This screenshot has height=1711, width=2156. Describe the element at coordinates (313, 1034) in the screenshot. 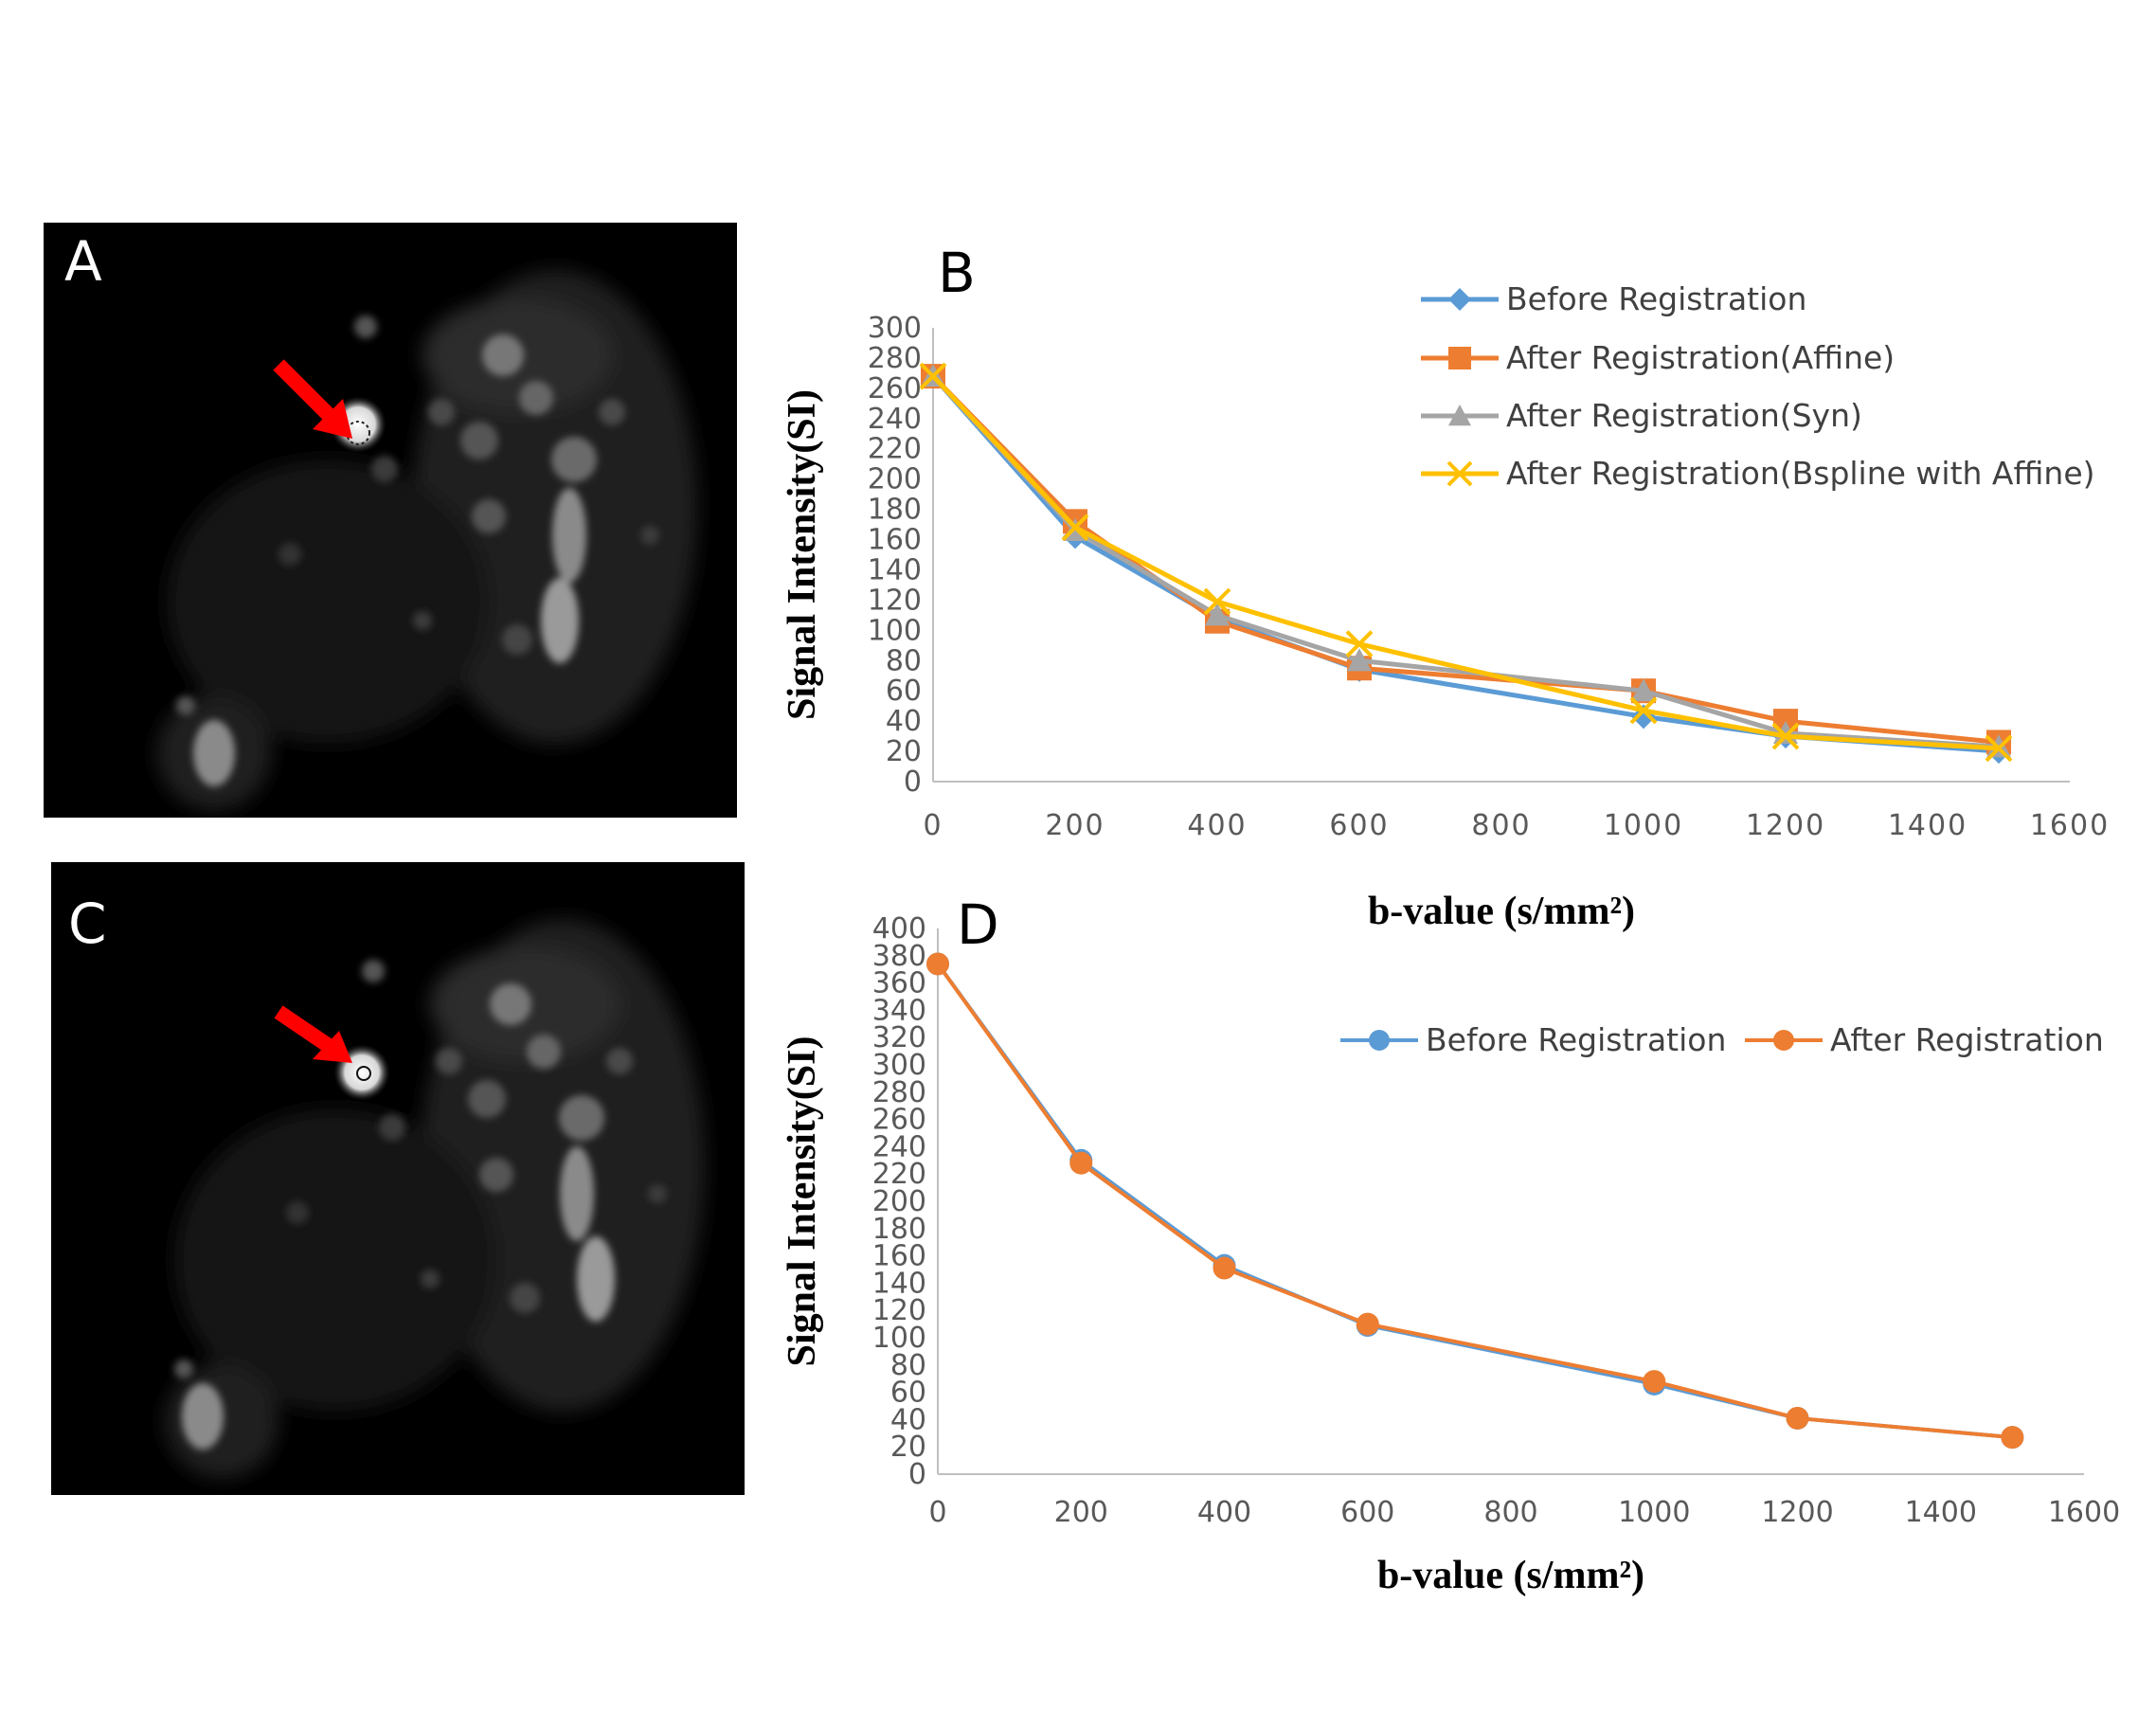

I see `red-arrow-c` at that location.